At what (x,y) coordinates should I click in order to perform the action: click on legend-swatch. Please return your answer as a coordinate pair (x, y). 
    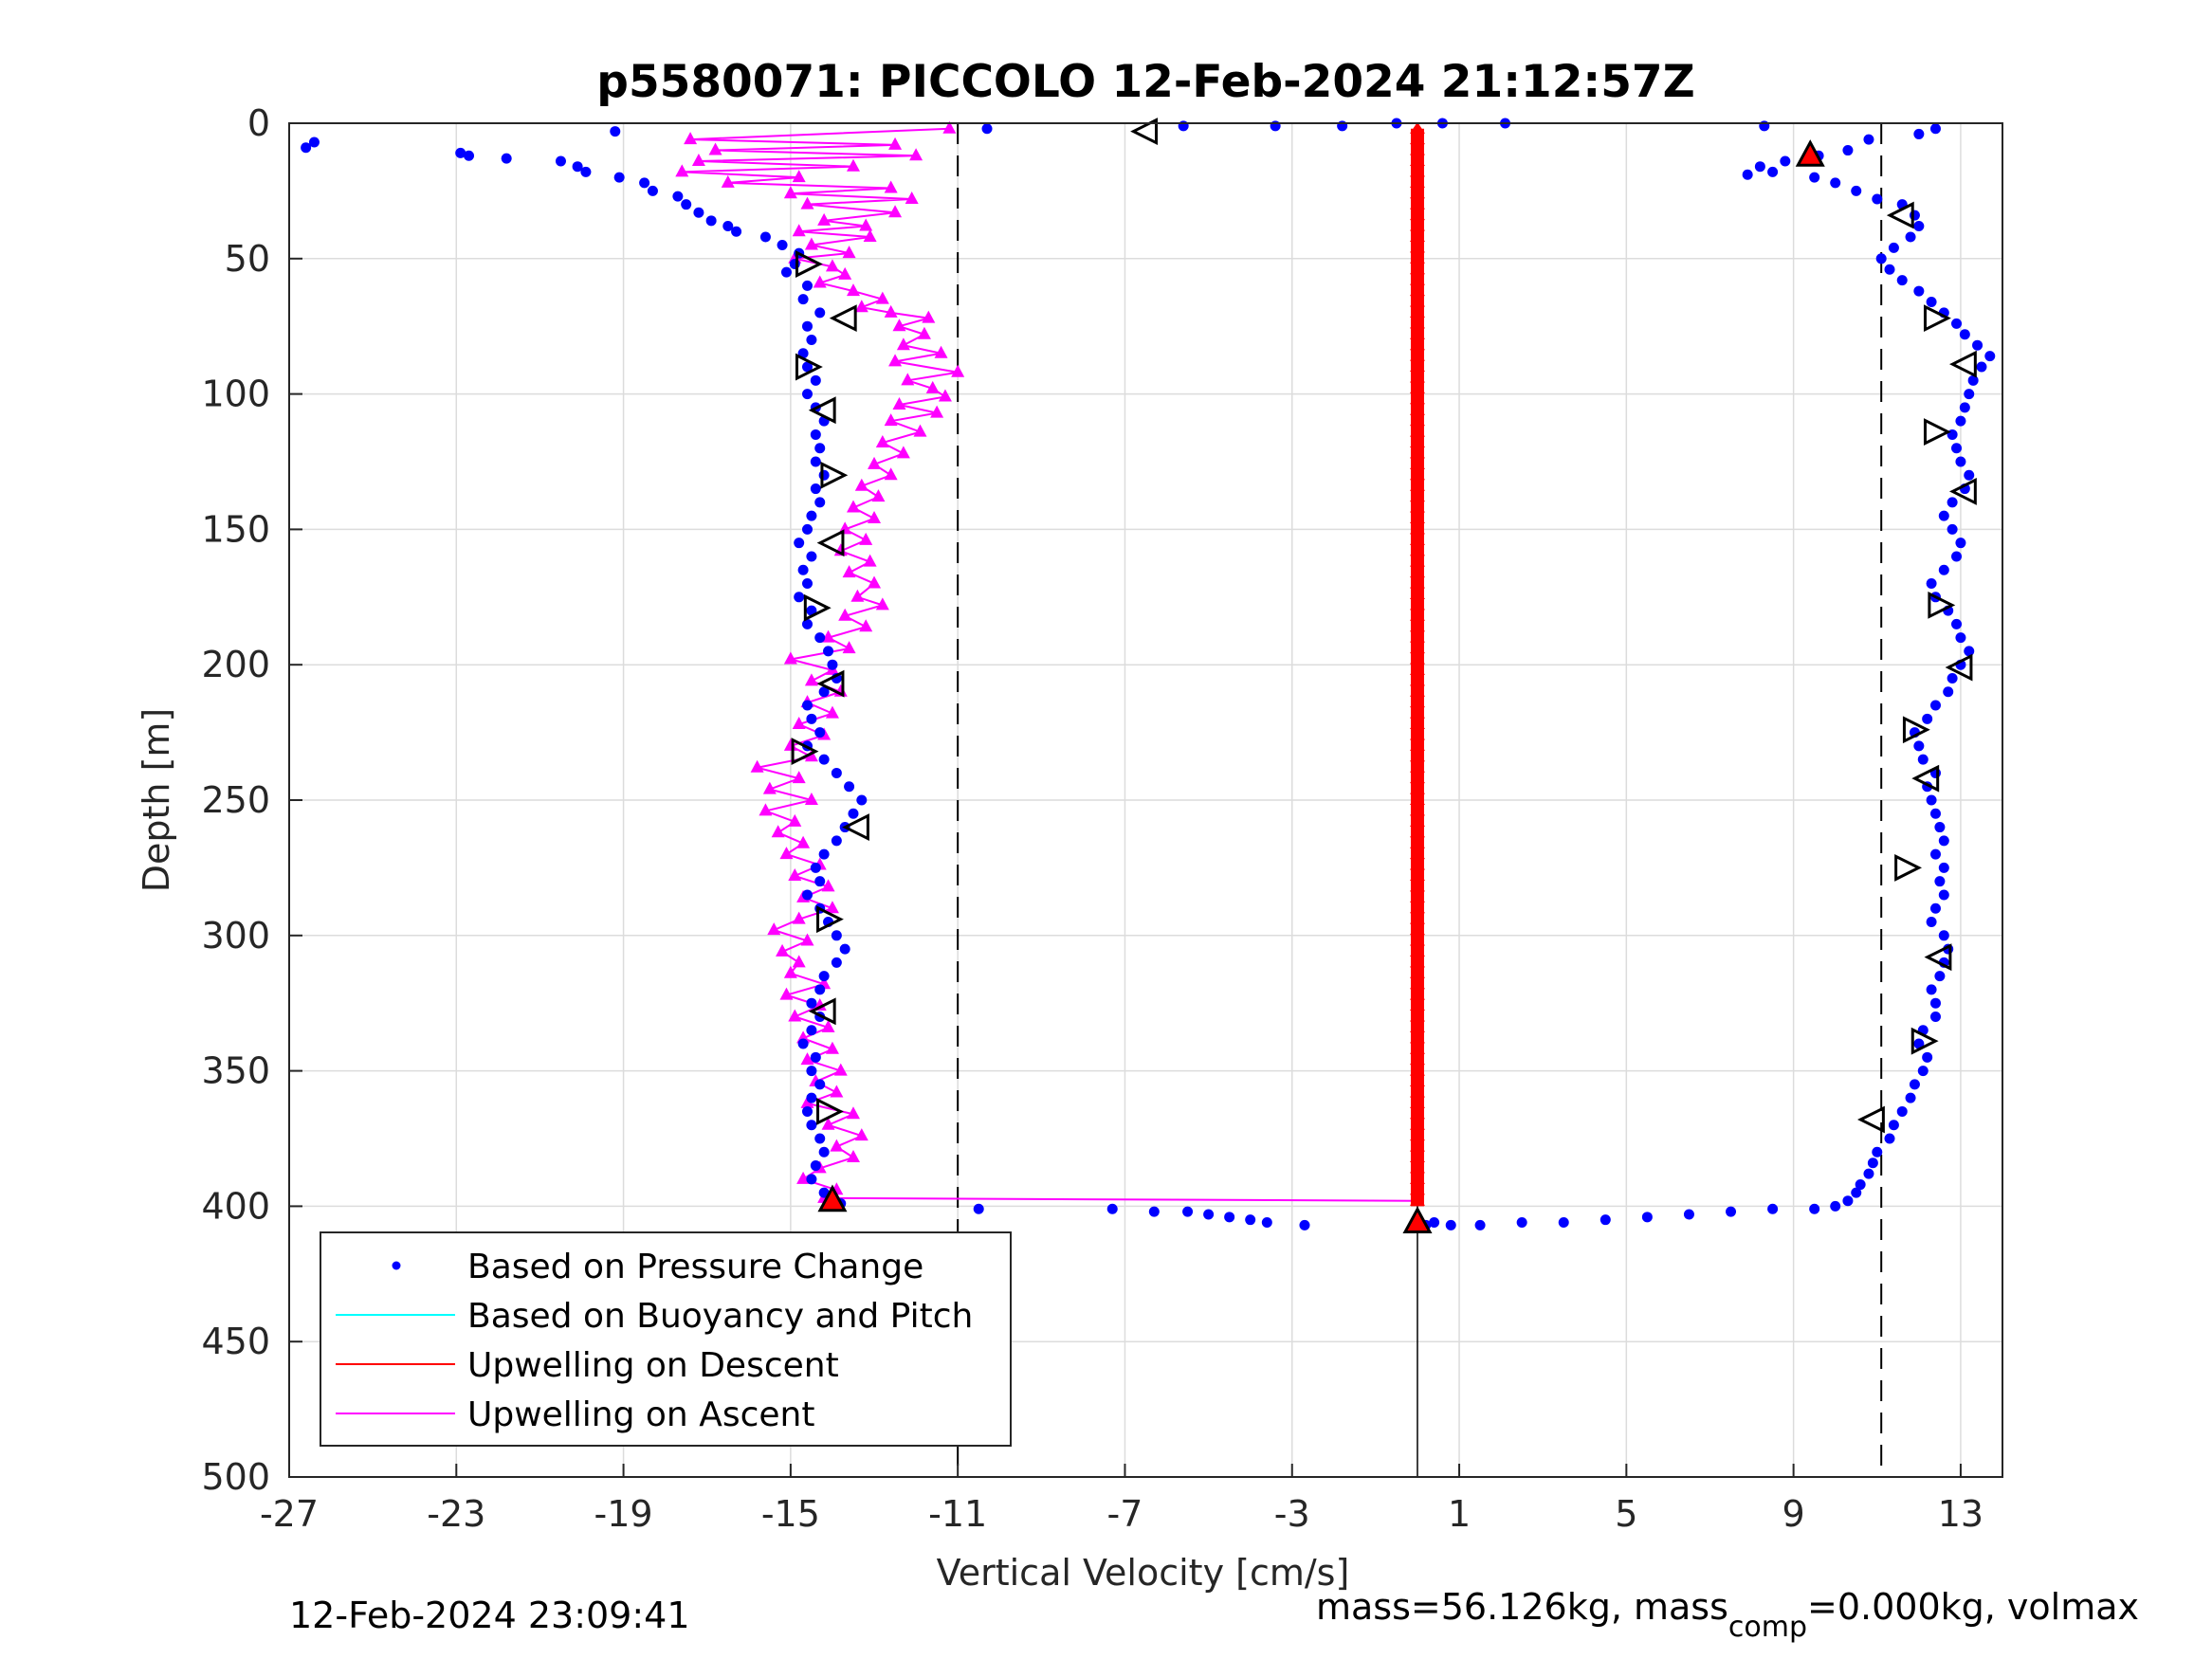
    Looking at the image, I should click on (396, 1265).